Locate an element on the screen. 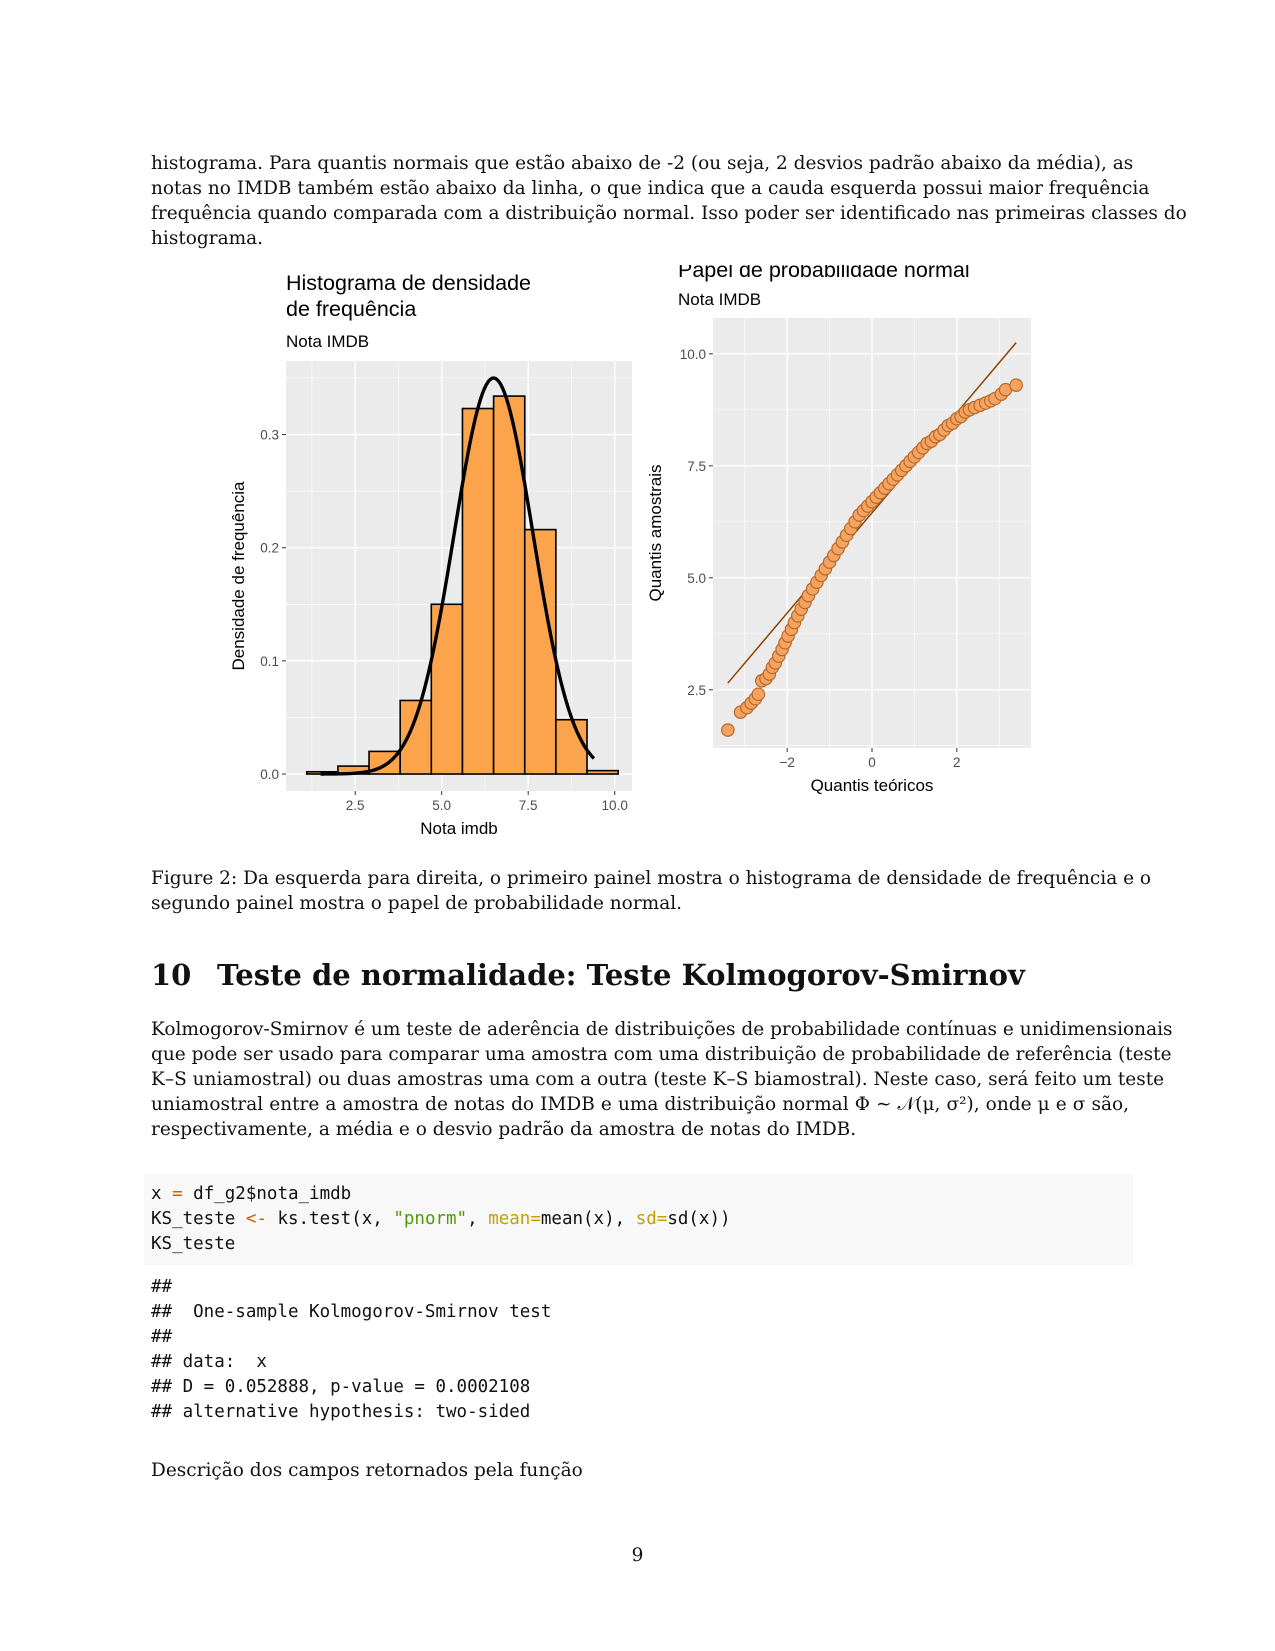 Image resolution: width=1275 pixels, height=1651 pixels. qq-subtitle: Nota IMDB is located at coordinates (719, 299).